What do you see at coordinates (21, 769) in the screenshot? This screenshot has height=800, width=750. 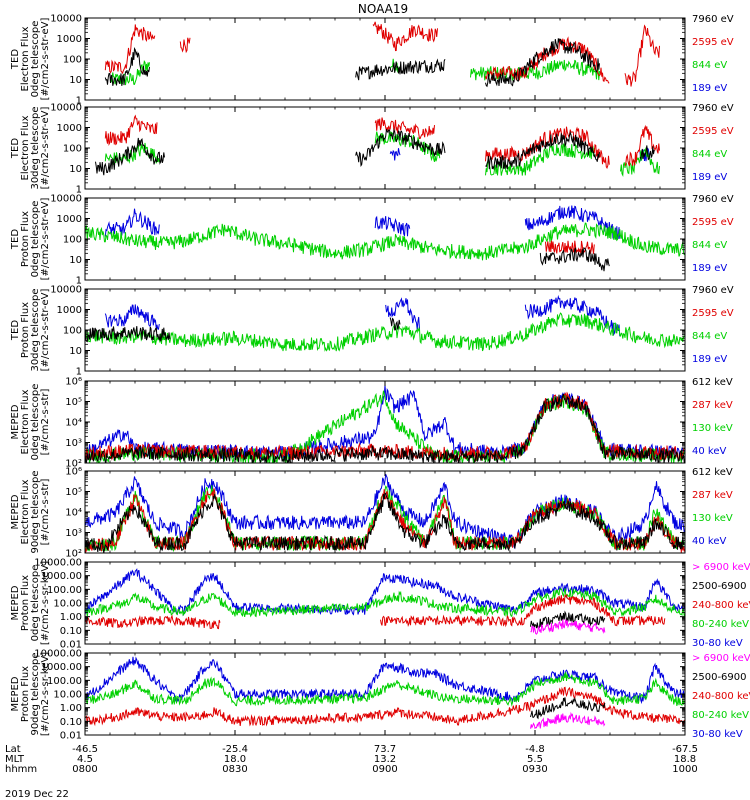 I see `x-row-name: hhmm` at bounding box center [21, 769].